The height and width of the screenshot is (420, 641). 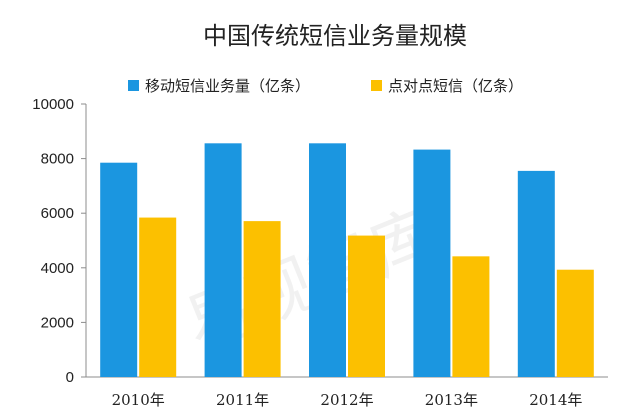 What do you see at coordinates (53, 104) in the screenshot?
I see `y-tick-label: 10000` at bounding box center [53, 104].